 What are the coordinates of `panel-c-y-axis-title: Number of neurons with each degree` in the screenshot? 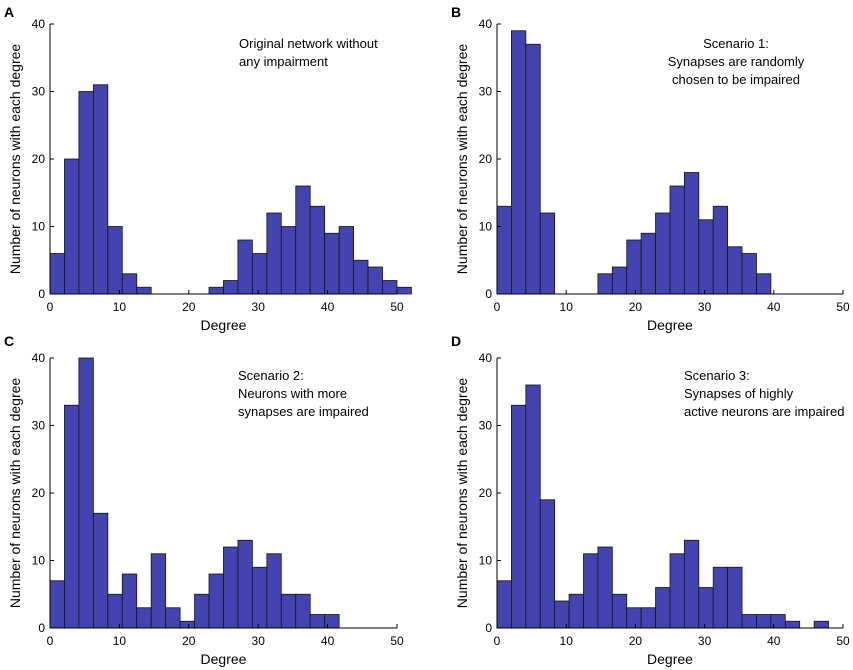 It's located at (15, 493).